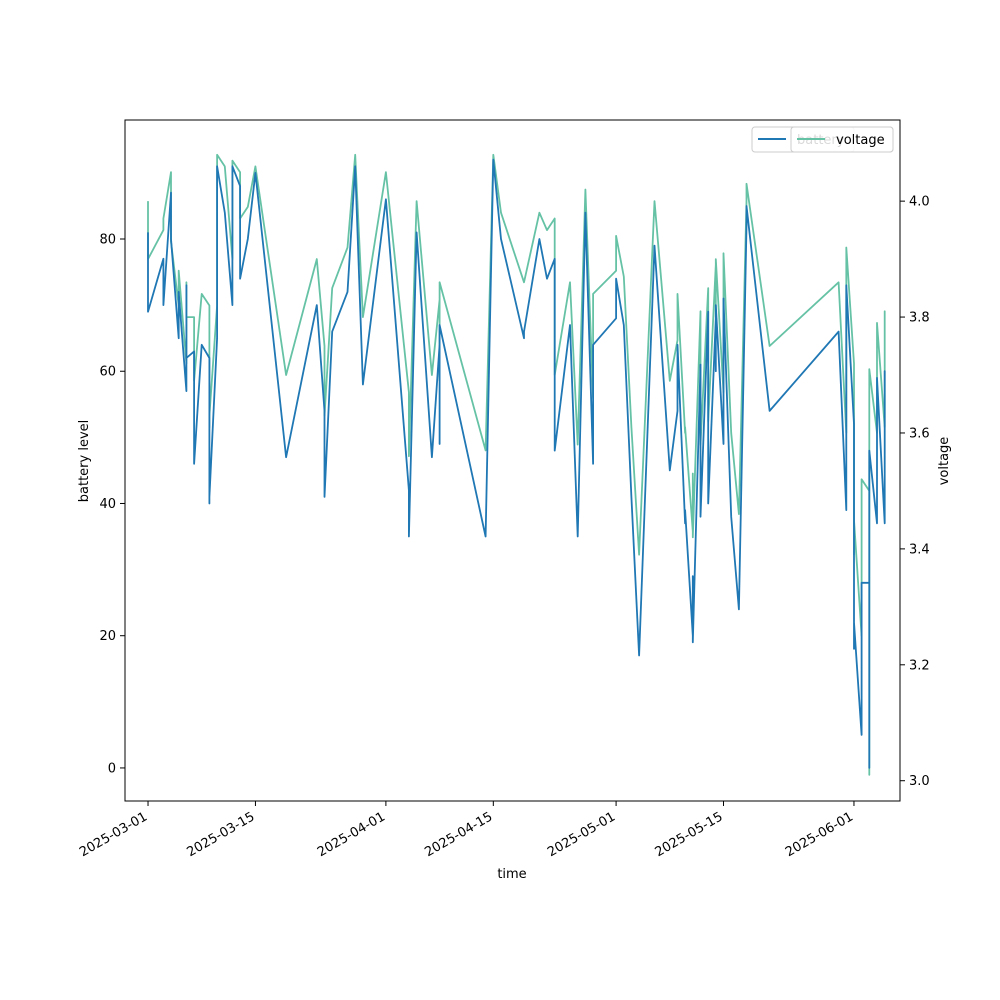 This screenshot has height=1000, width=1000. What do you see at coordinates (689, 834) in the screenshot?
I see `x-tick-label: 2025-05-15` at bounding box center [689, 834].